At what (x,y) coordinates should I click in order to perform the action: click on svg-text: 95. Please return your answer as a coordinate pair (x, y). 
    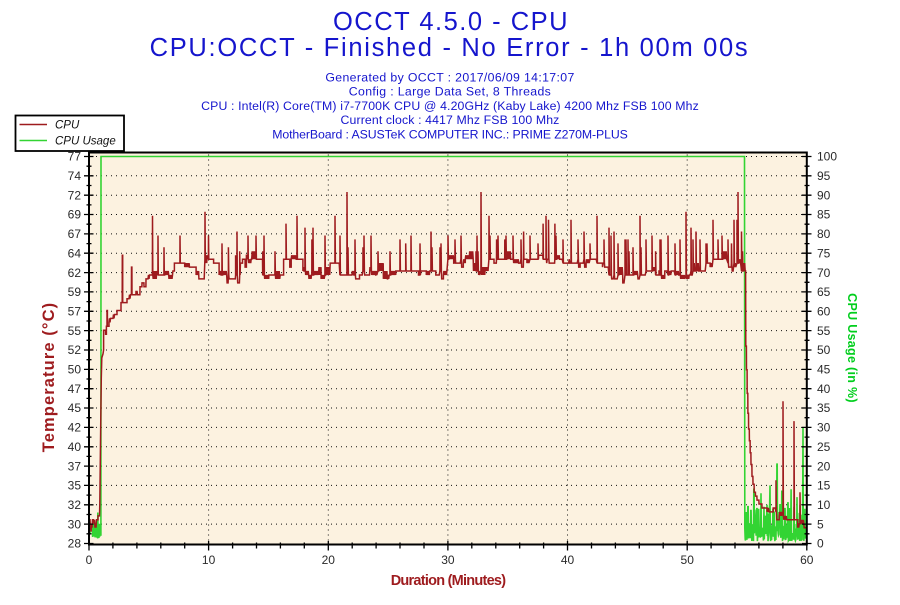
    Looking at the image, I should click on (824, 176).